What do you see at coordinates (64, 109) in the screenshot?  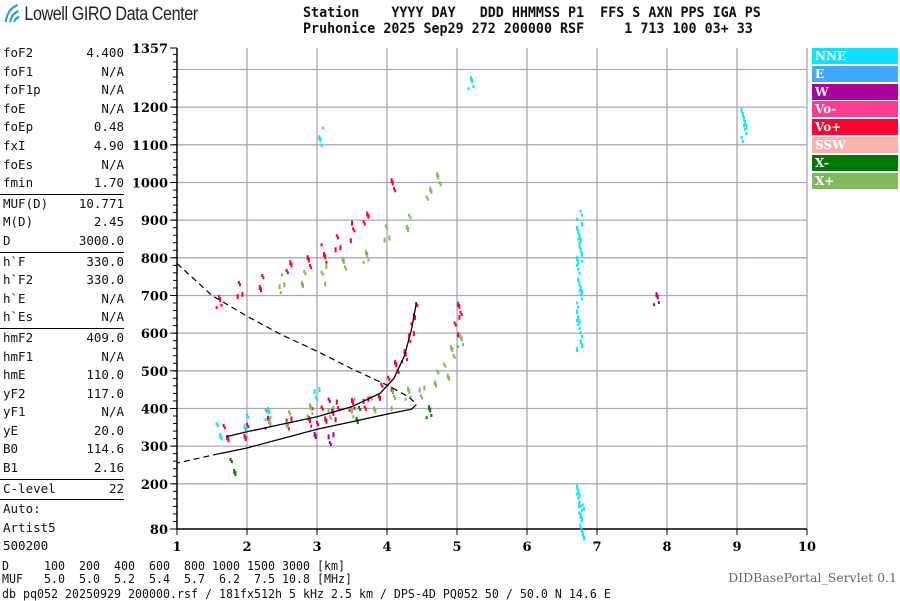 I see `param-row: foE N/A` at bounding box center [64, 109].